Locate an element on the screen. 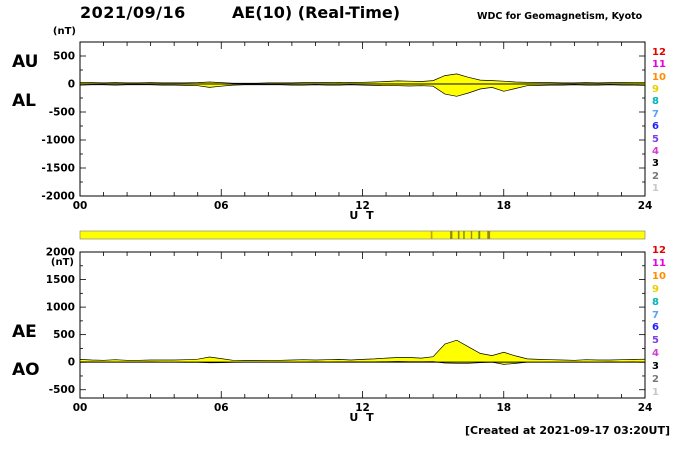 The width and height of the screenshot is (700, 450). unit-label-bottom: (nT) is located at coordinates (62, 262).